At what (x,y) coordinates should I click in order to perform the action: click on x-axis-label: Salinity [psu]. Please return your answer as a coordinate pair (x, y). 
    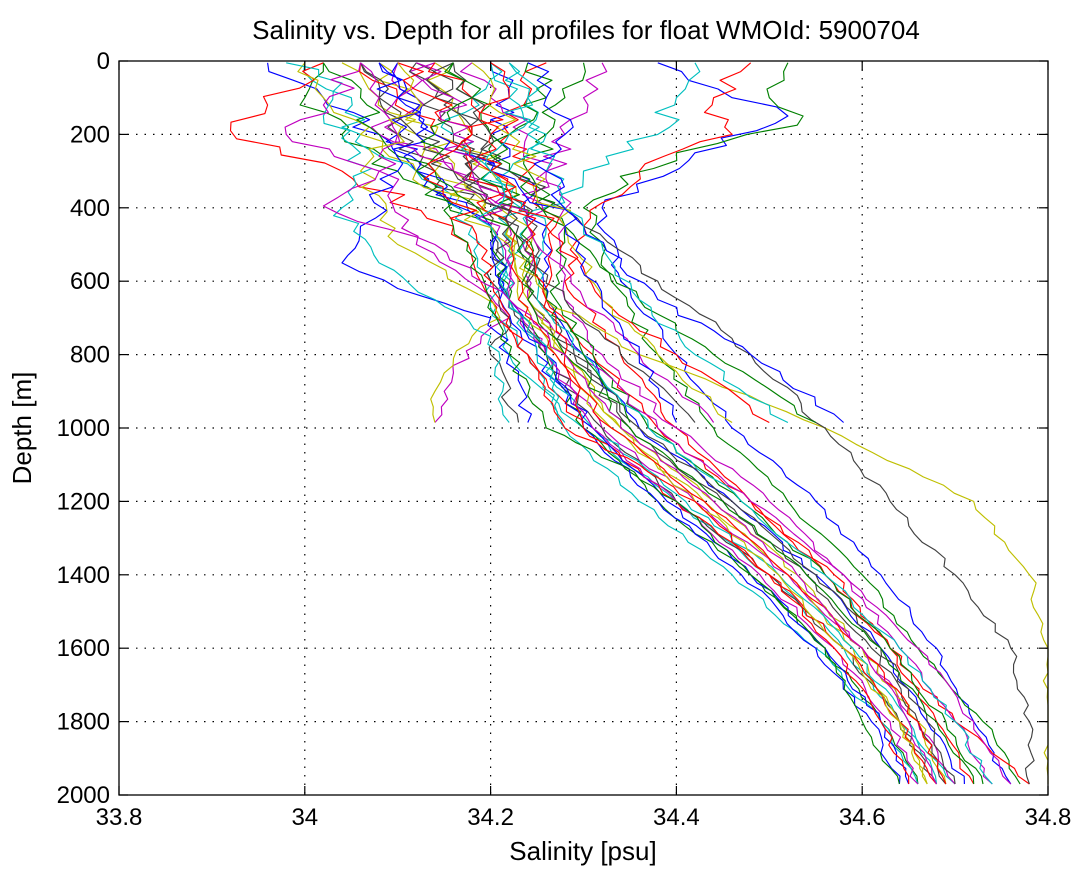
    Looking at the image, I should click on (582, 851).